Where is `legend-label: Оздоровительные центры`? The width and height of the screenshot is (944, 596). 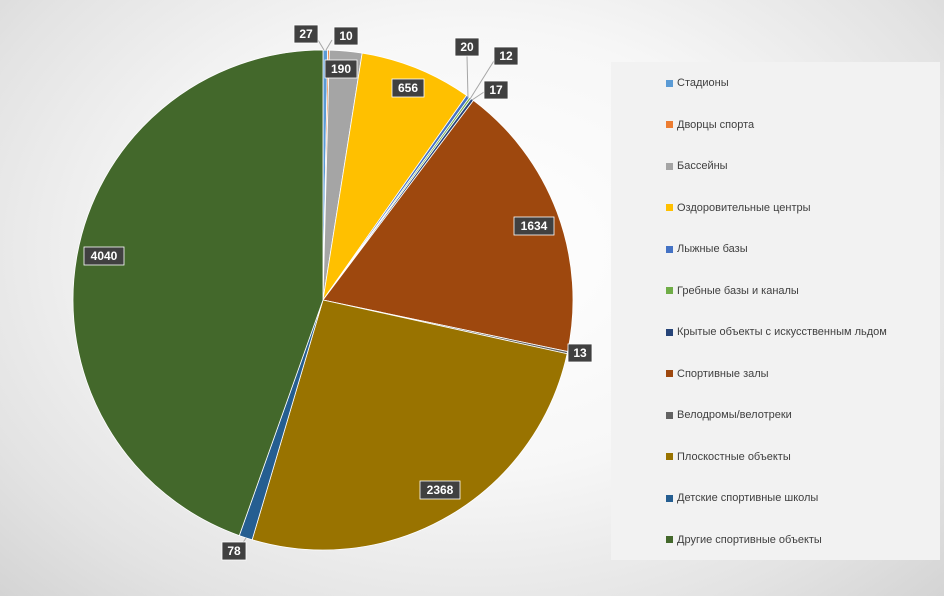
legend-label: Оздоровительные центры is located at coordinates (744, 207).